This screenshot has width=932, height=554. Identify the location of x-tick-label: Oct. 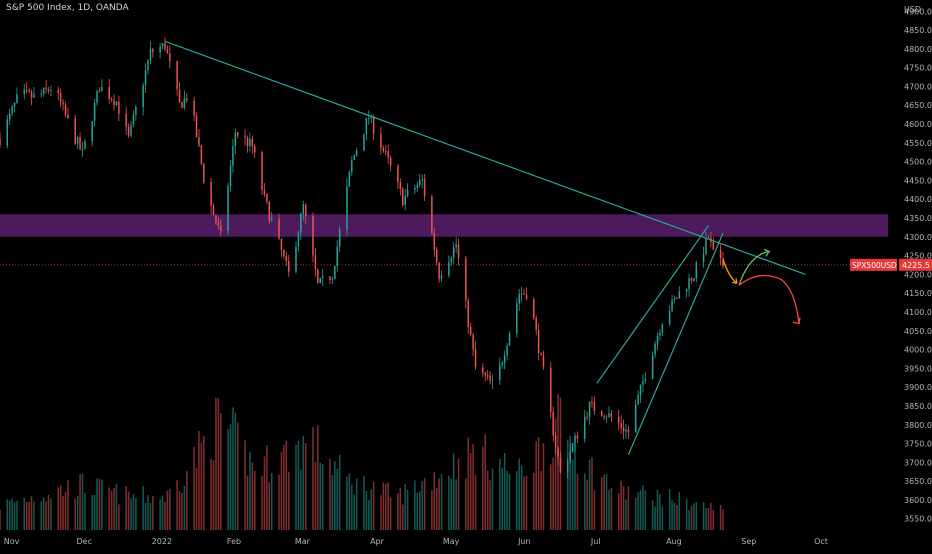
(821, 541).